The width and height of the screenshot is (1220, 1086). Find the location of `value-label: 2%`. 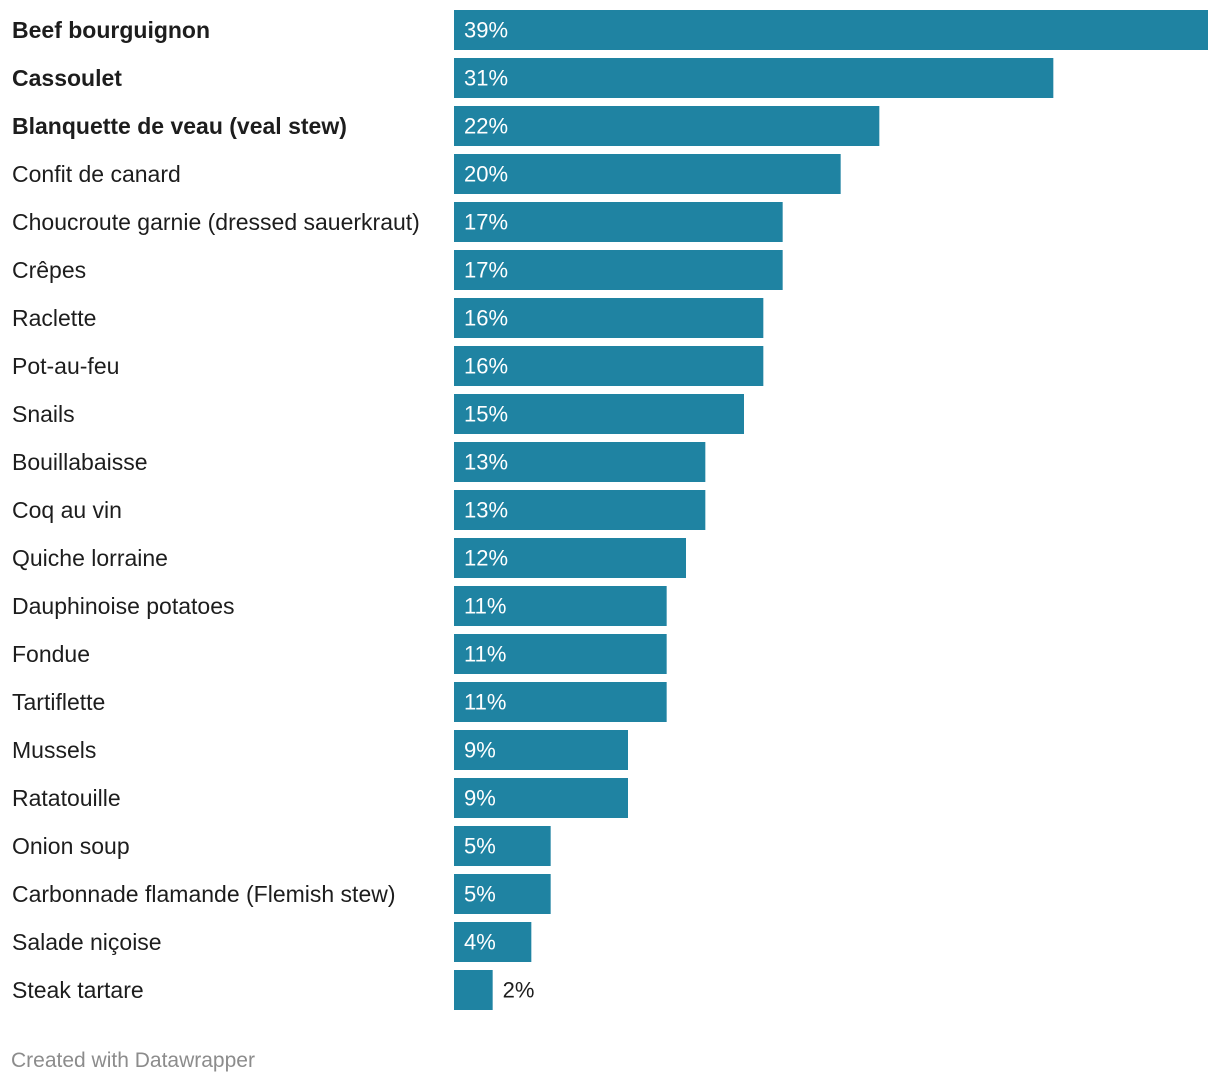

value-label: 2% is located at coordinates (519, 990).